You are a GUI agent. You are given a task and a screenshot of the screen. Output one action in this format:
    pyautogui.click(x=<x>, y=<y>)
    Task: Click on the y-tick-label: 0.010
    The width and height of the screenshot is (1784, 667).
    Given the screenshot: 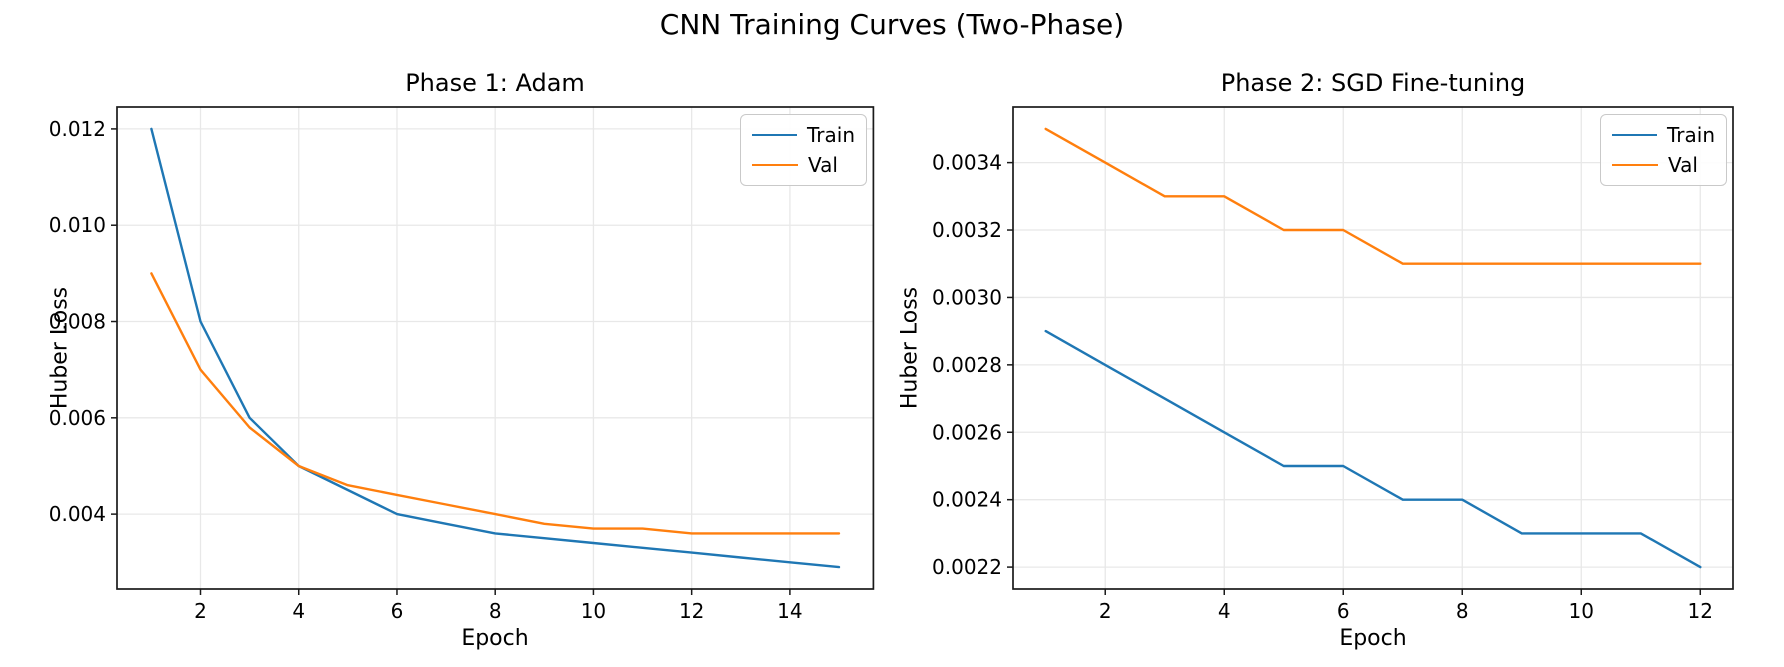 What is the action you would take?
    pyautogui.click(x=77, y=225)
    